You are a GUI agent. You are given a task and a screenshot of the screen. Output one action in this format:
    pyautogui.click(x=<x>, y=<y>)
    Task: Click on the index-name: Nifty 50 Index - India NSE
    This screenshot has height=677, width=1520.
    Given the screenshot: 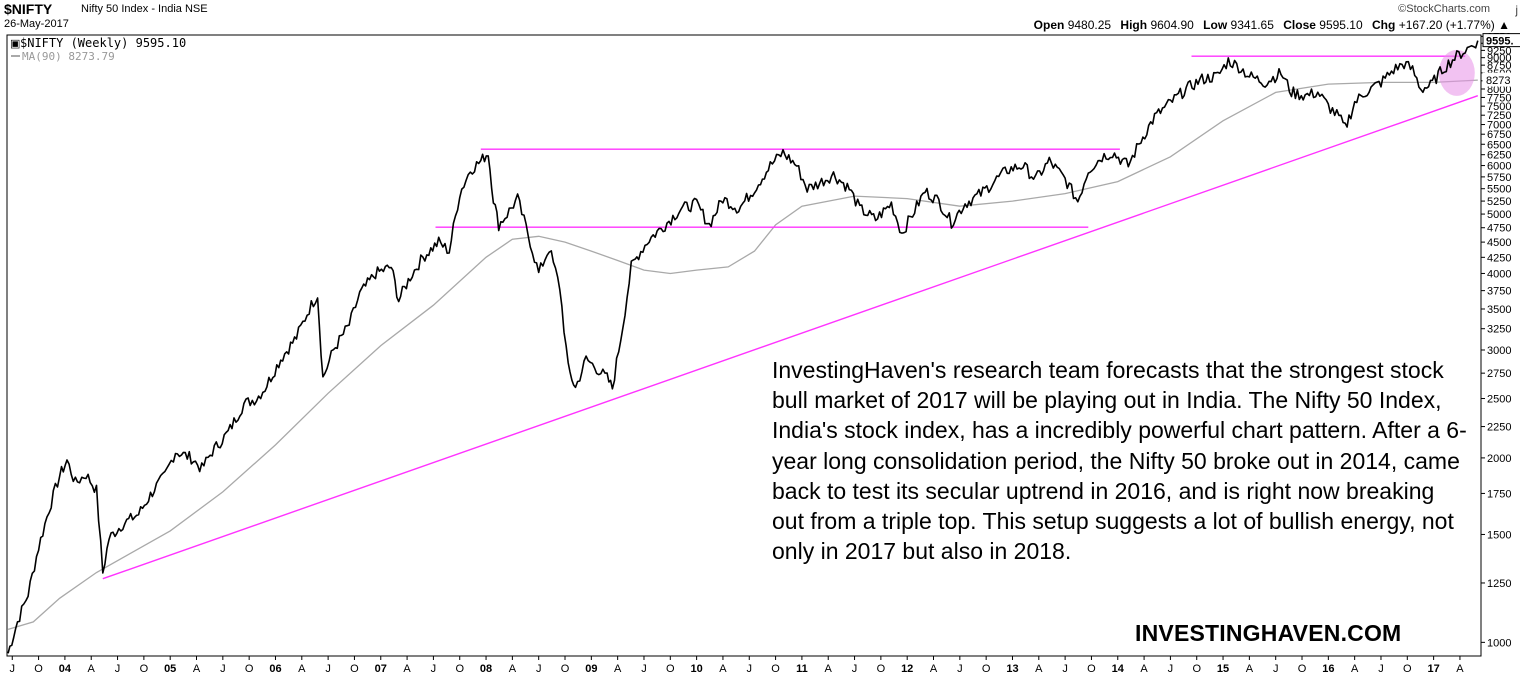 What is the action you would take?
    pyautogui.click(x=144, y=9)
    